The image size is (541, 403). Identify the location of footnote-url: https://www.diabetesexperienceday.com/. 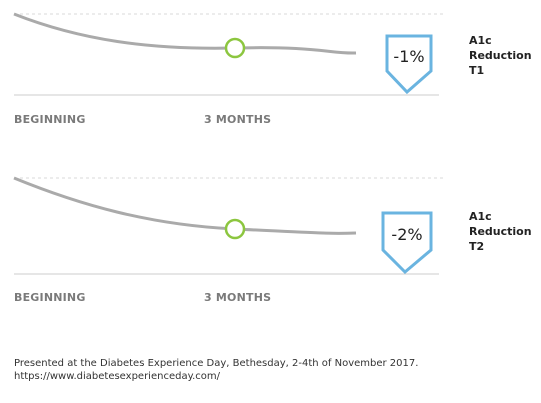
(117, 376).